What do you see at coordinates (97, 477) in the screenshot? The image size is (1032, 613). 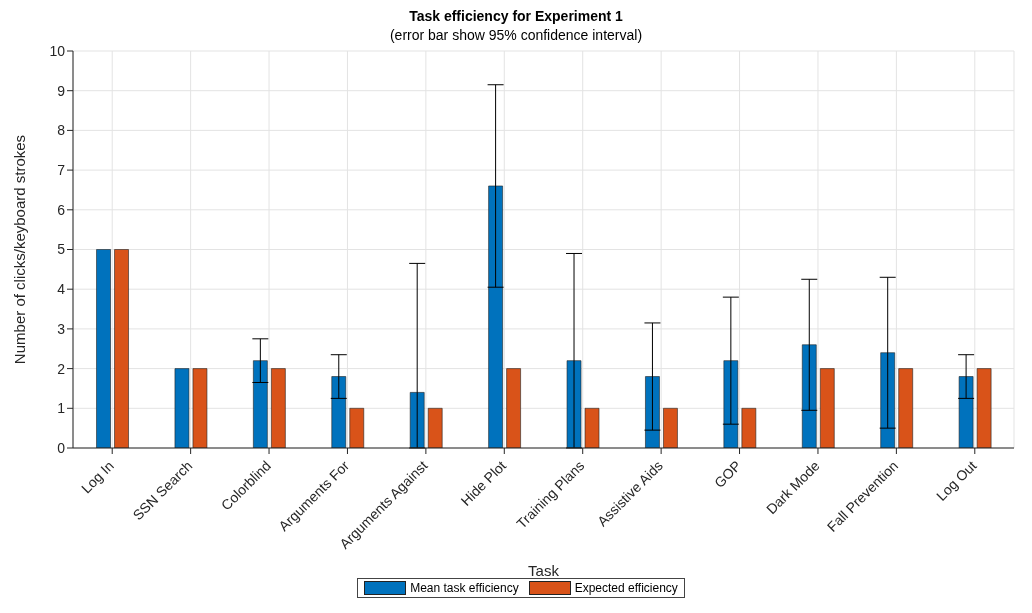 I see `x-tick-label: Log In` at bounding box center [97, 477].